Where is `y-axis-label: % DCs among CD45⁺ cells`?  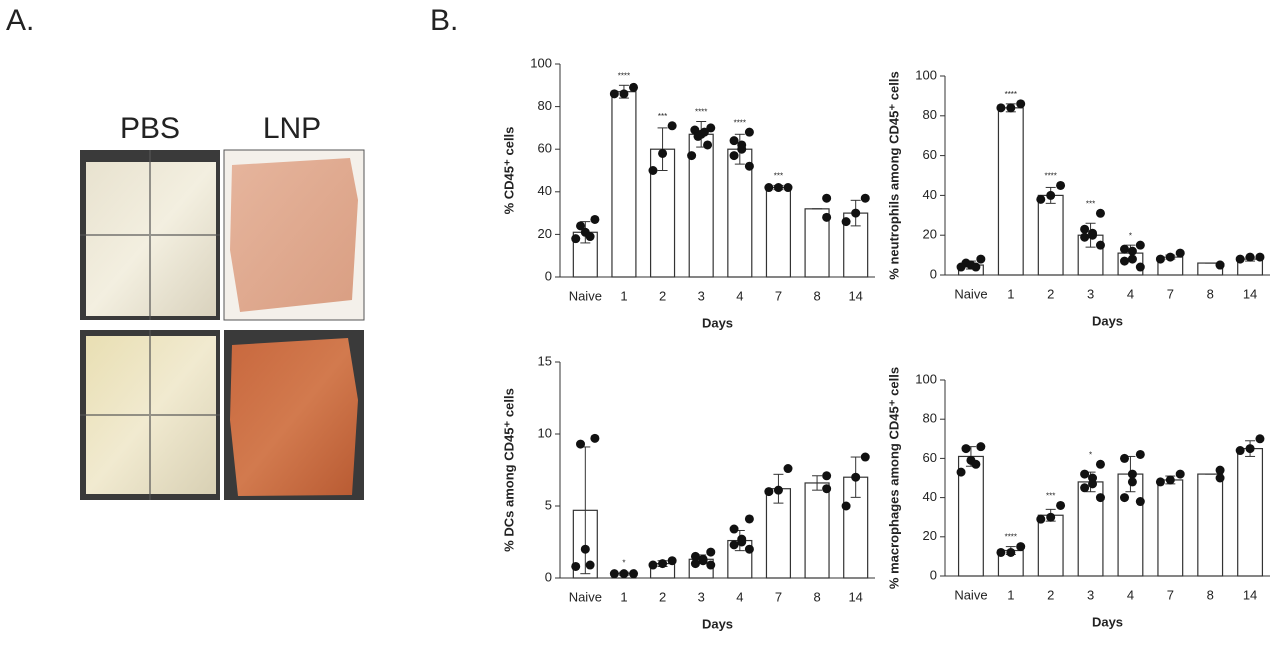 y-axis-label: % DCs among CD45⁺ cells is located at coordinates (508, 470).